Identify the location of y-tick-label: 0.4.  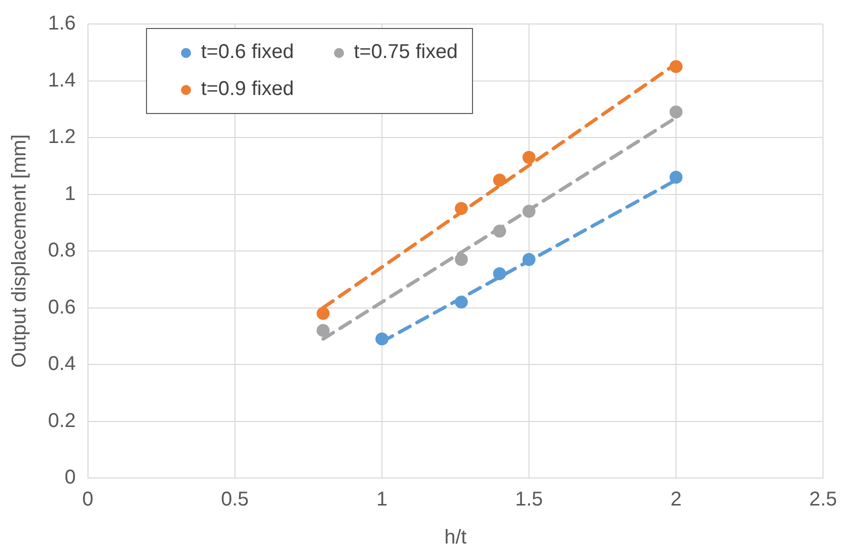
(62, 364).